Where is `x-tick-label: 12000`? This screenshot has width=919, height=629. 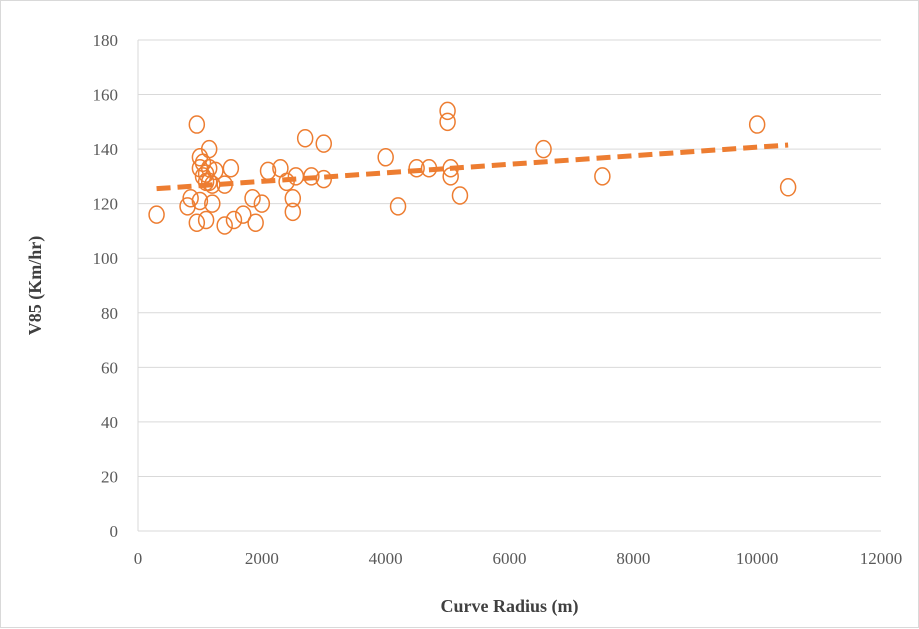 x-tick-label: 12000 is located at coordinates (881, 558).